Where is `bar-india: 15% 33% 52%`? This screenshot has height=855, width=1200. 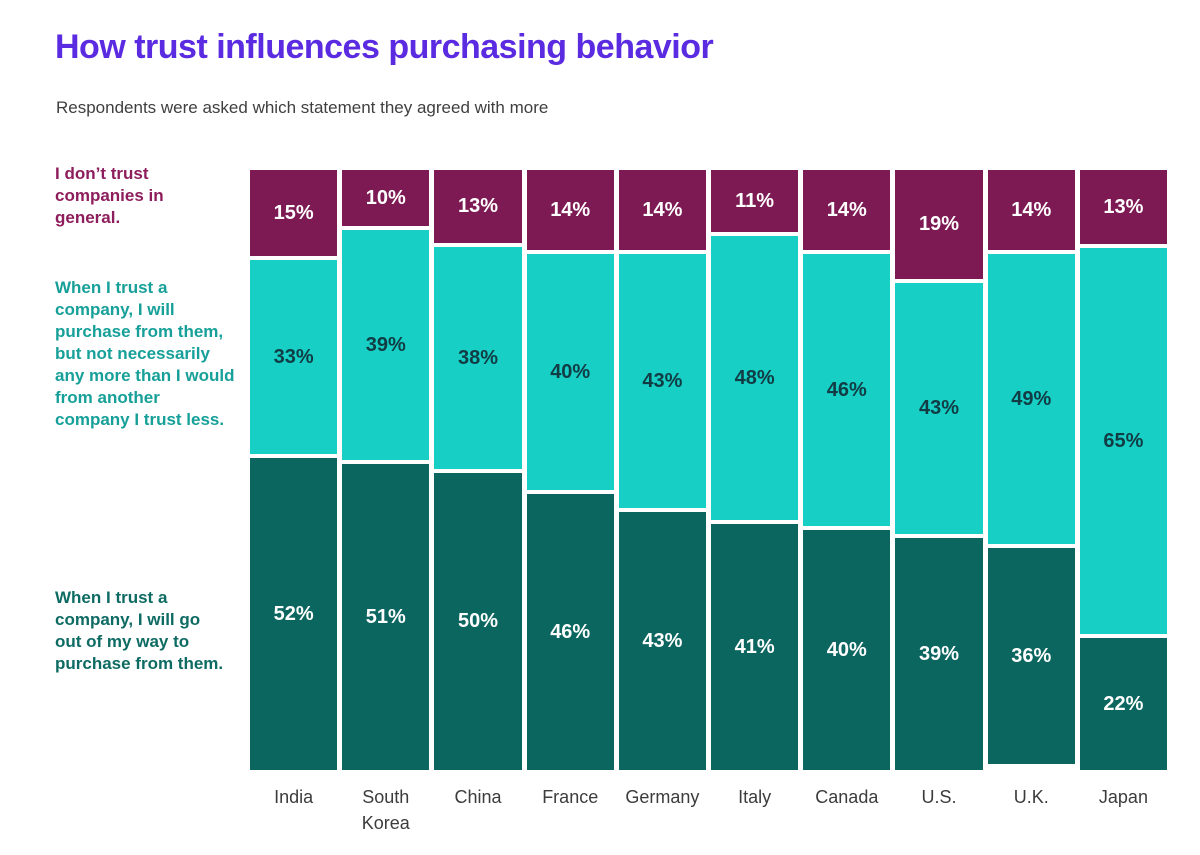 bar-india: 15% 33% 52% is located at coordinates (294, 470).